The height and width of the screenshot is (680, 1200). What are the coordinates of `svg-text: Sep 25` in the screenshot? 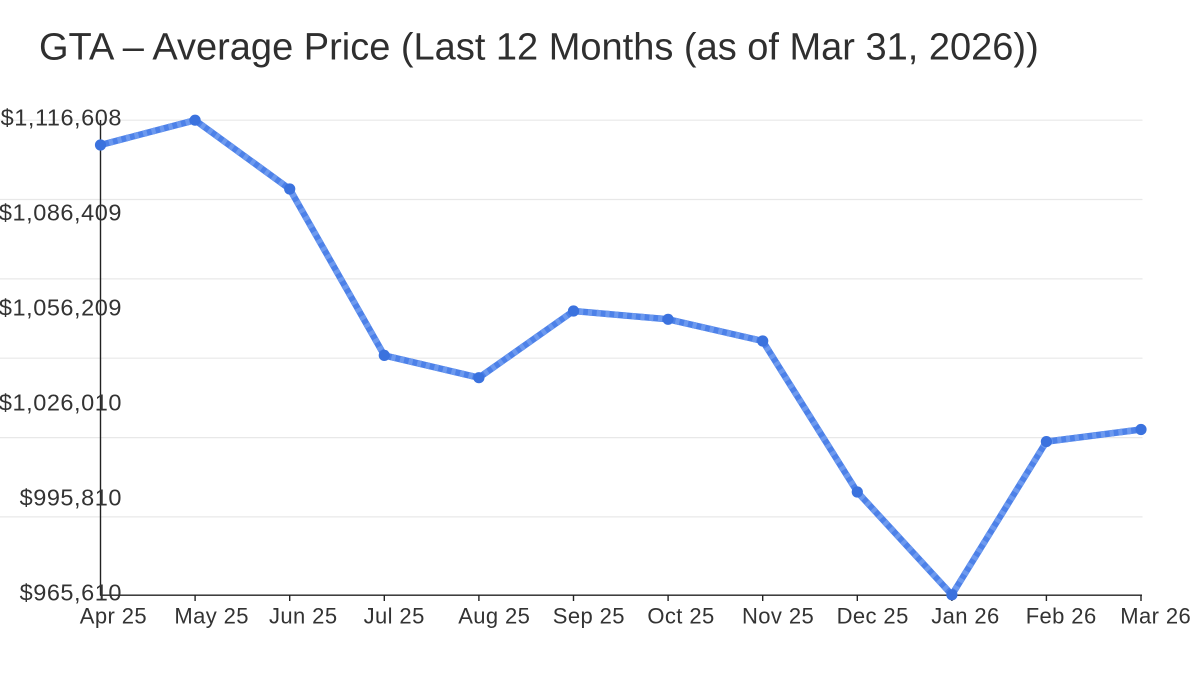 It's located at (589, 615).